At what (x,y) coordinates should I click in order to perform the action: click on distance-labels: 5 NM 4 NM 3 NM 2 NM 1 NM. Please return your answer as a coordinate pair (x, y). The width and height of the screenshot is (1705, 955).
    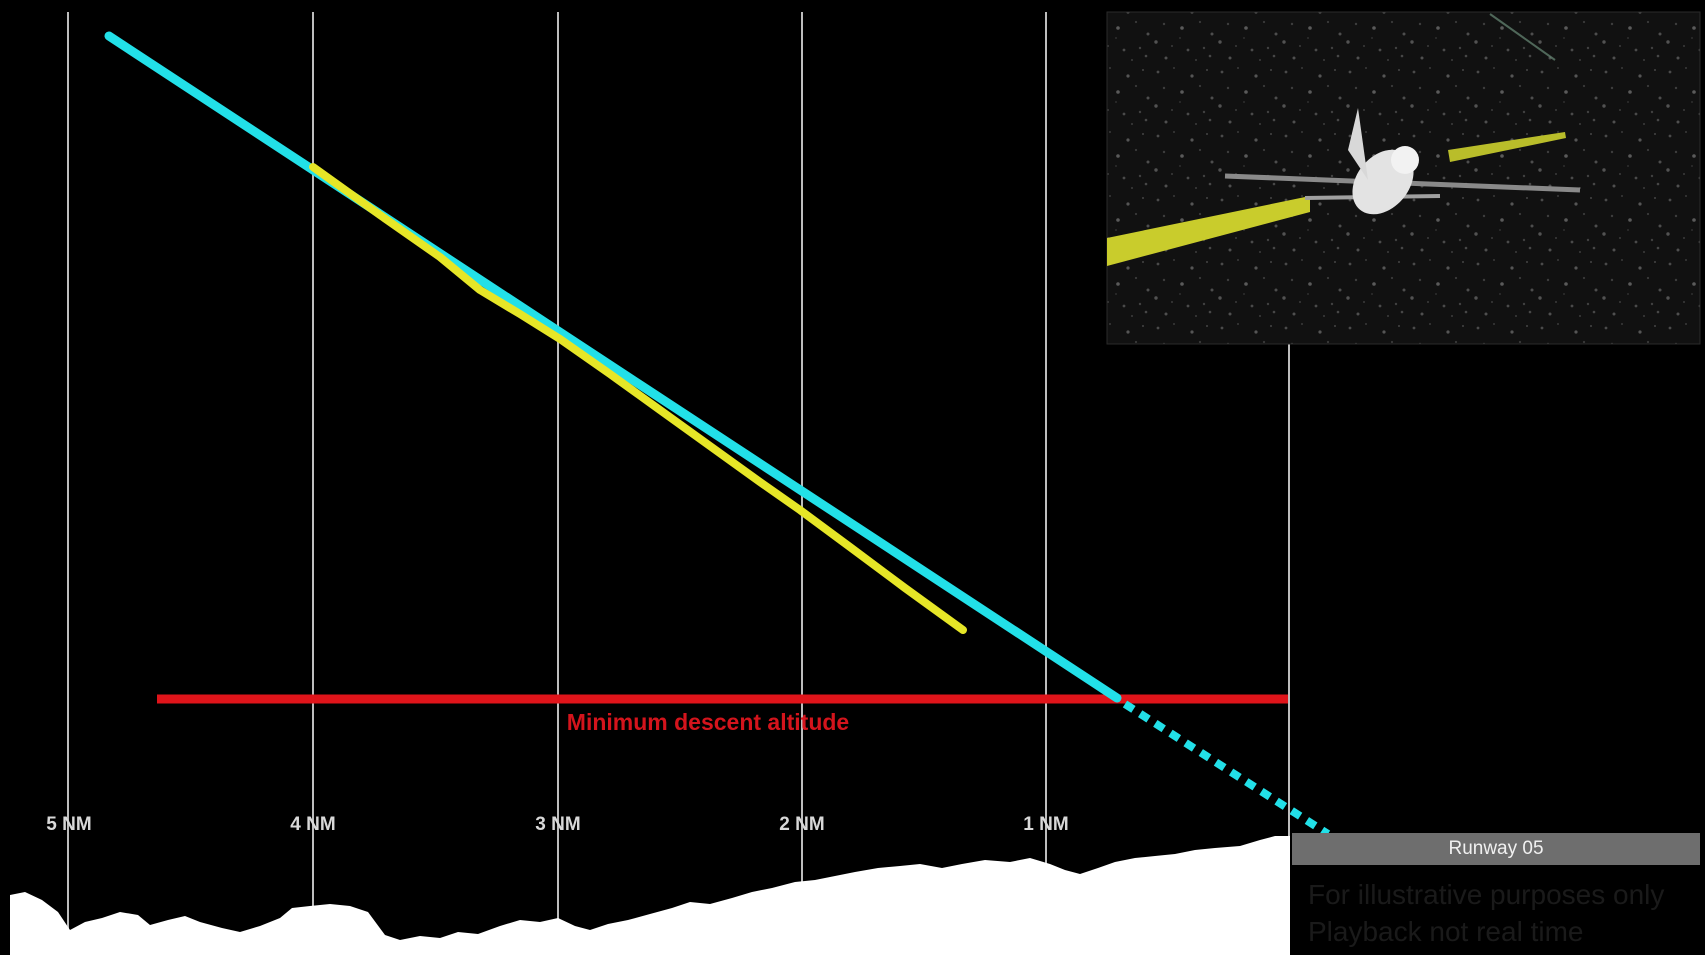
    Looking at the image, I should click on (557, 824).